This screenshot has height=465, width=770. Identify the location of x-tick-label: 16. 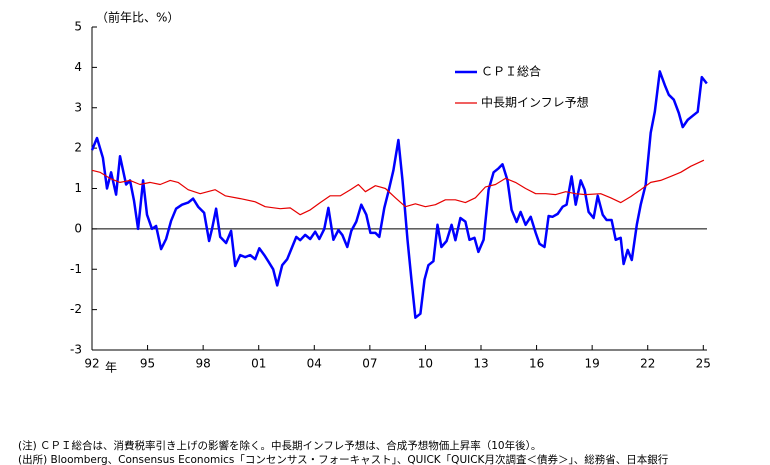
(536, 364).